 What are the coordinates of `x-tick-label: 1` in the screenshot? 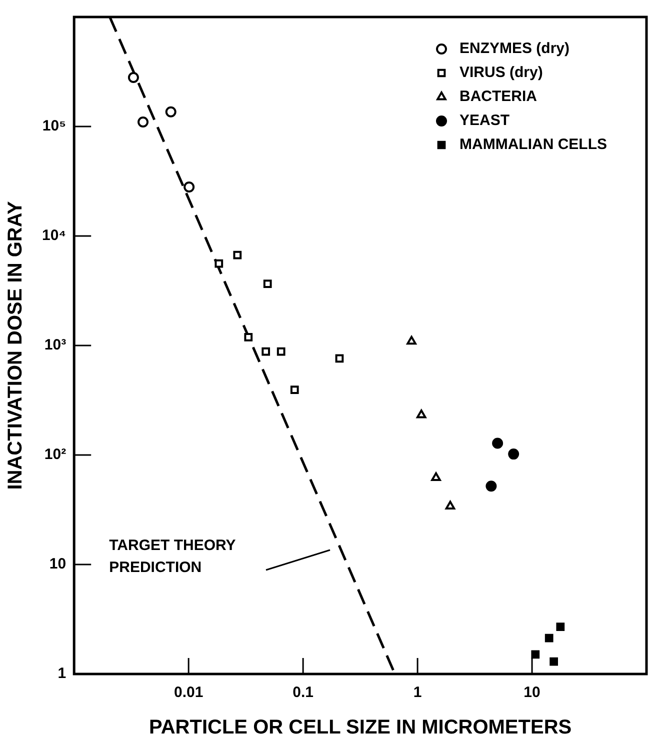 It's located at (417, 693).